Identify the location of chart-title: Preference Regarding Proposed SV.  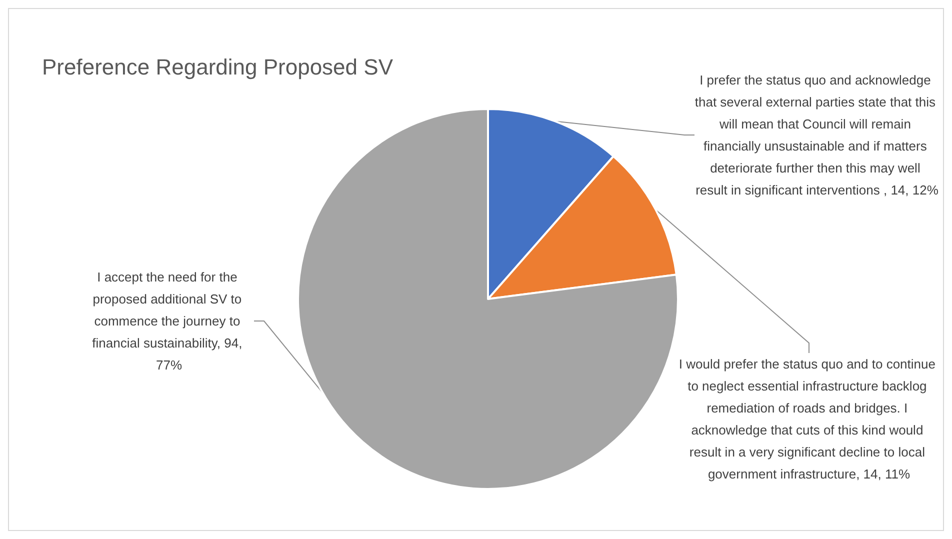
(218, 67).